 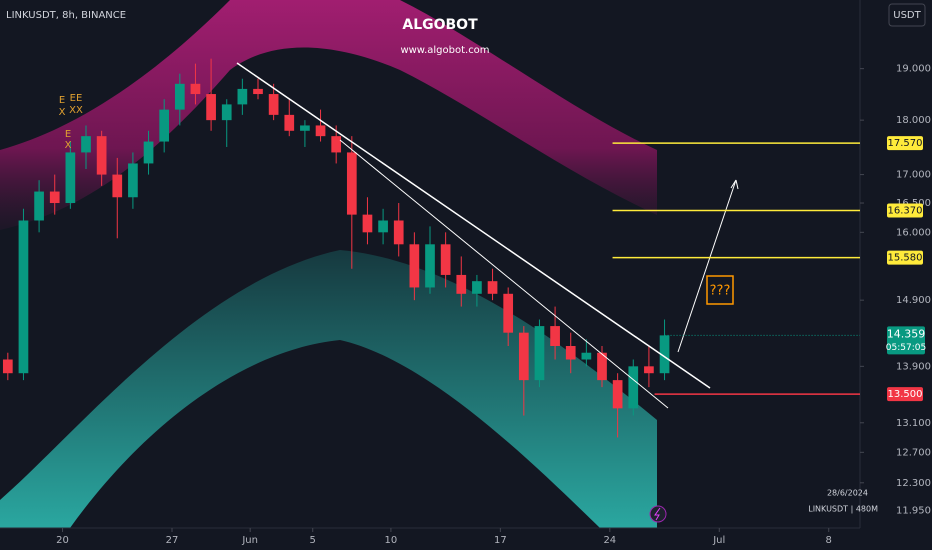 I want to click on x-tick-label: 20, so click(x=62, y=540).